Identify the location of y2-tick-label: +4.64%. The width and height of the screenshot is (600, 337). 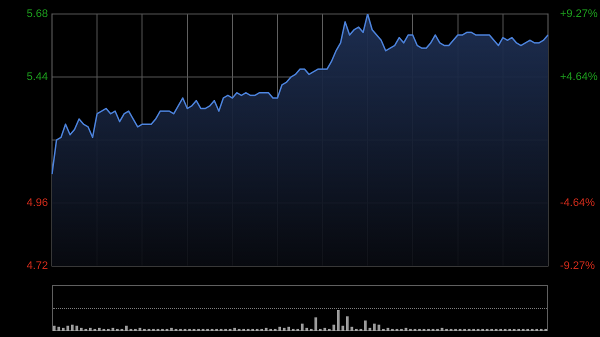
(579, 76).